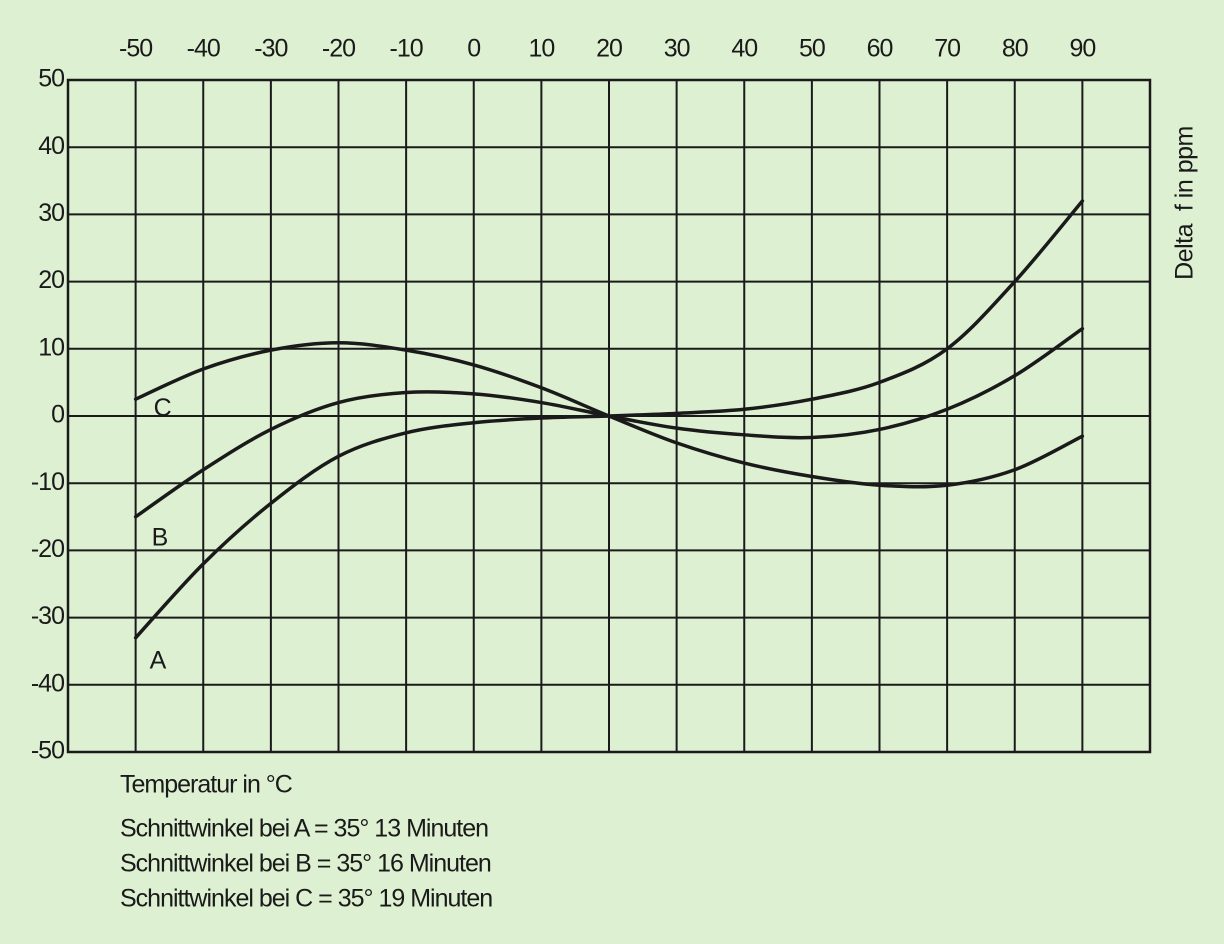 The height and width of the screenshot is (944, 1224). Describe the element at coordinates (47, 683) in the screenshot. I see `y-tick-label: -40` at that location.